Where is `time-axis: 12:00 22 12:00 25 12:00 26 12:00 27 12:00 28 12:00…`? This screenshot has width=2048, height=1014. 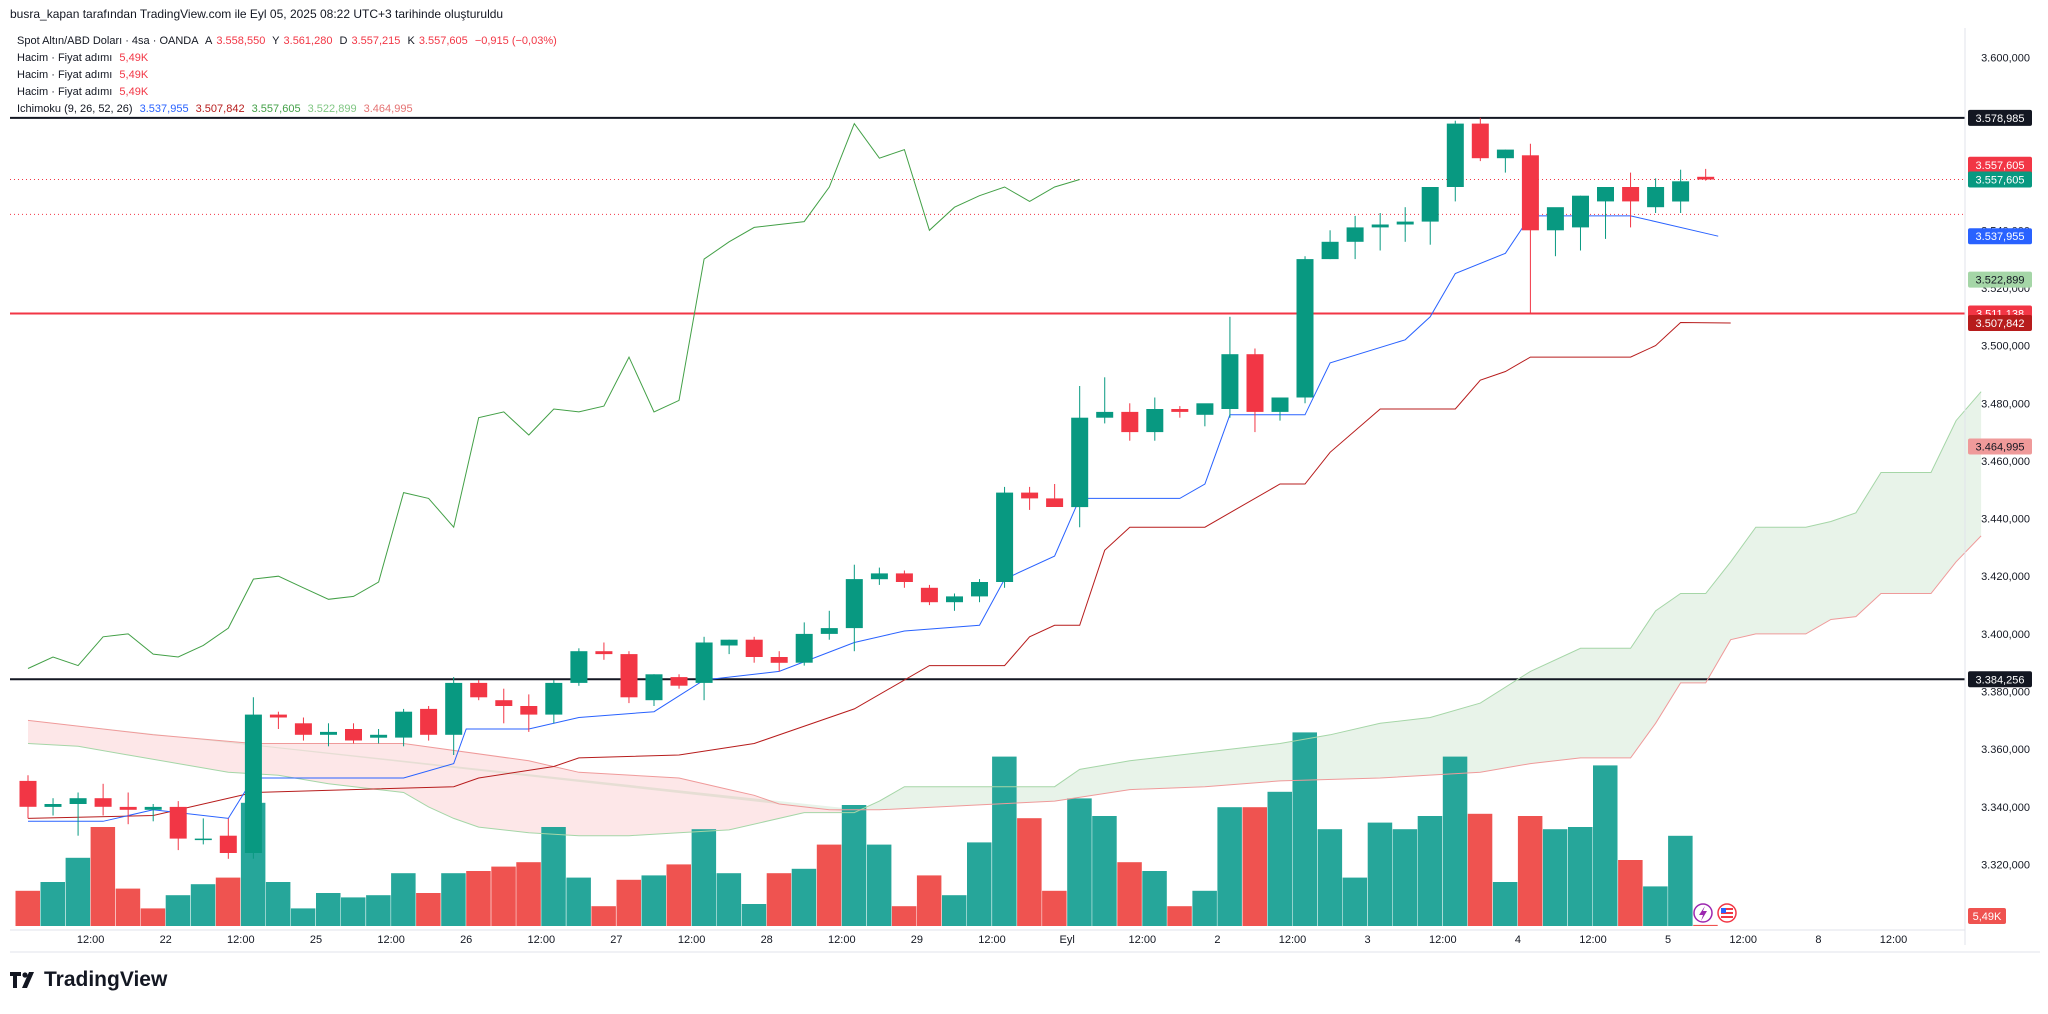
time-axis: 12:00 22 12:00 25 12:00 26 12:00 27 12:00 28 12:00… is located at coordinates (1025, 941).